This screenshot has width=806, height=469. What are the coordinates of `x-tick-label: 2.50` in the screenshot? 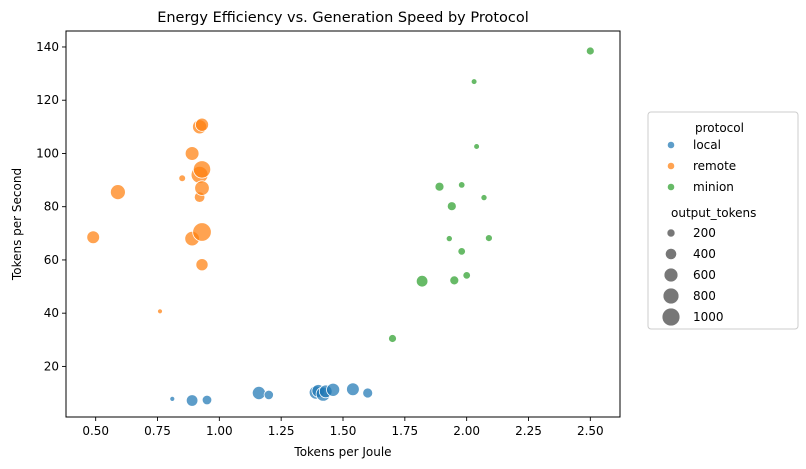 It's located at (590, 431).